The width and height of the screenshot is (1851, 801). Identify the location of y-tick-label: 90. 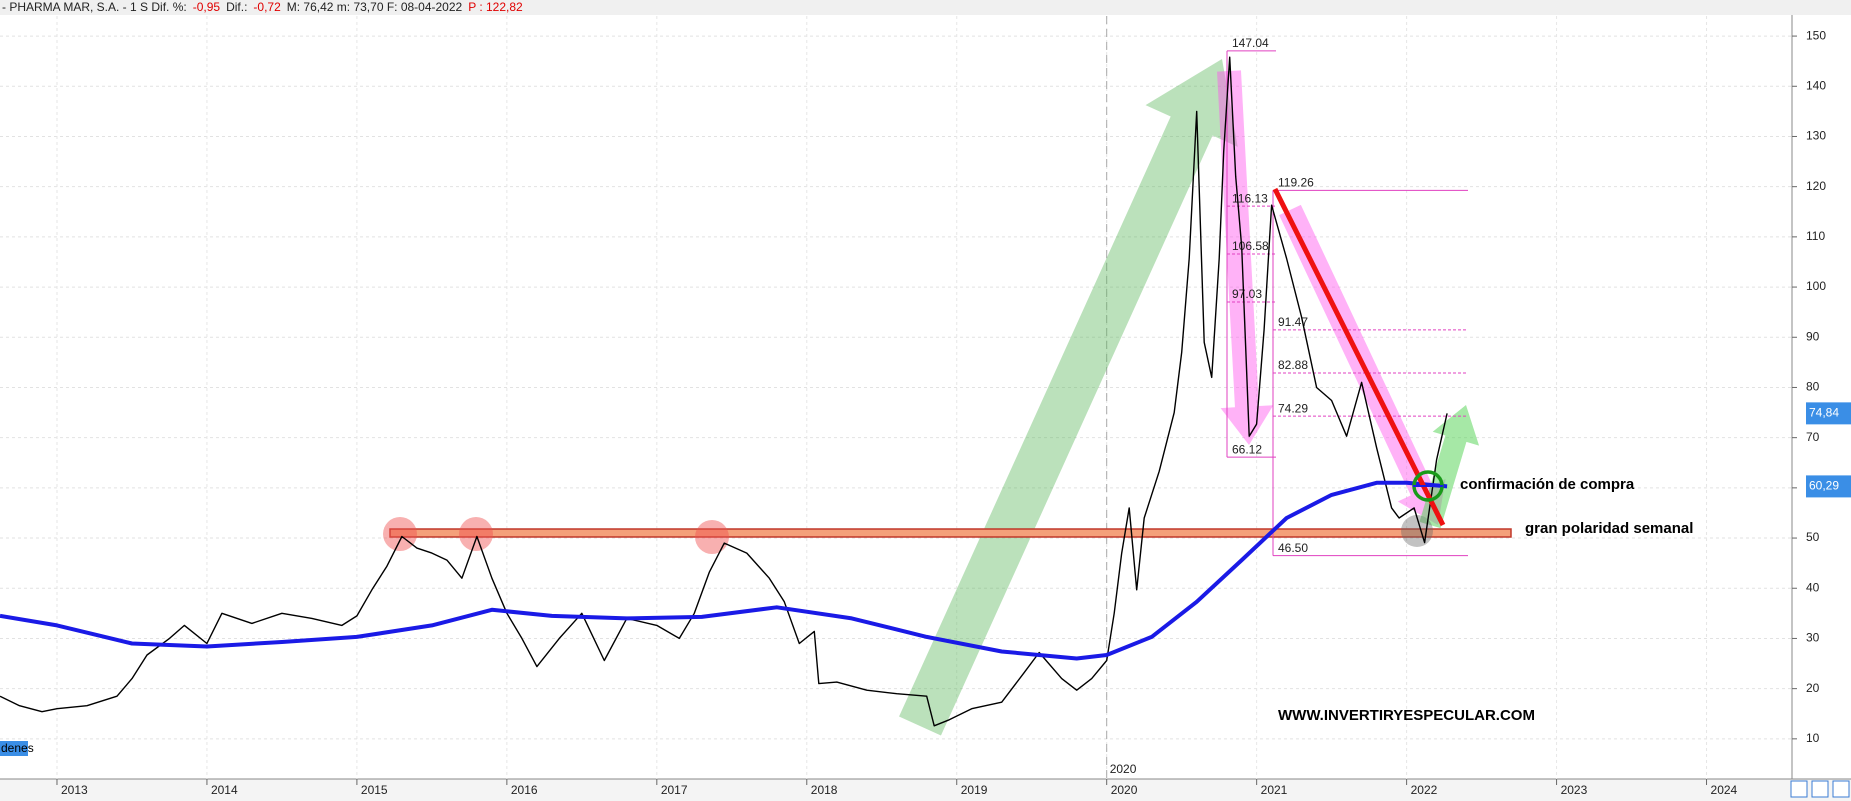
(1813, 336).